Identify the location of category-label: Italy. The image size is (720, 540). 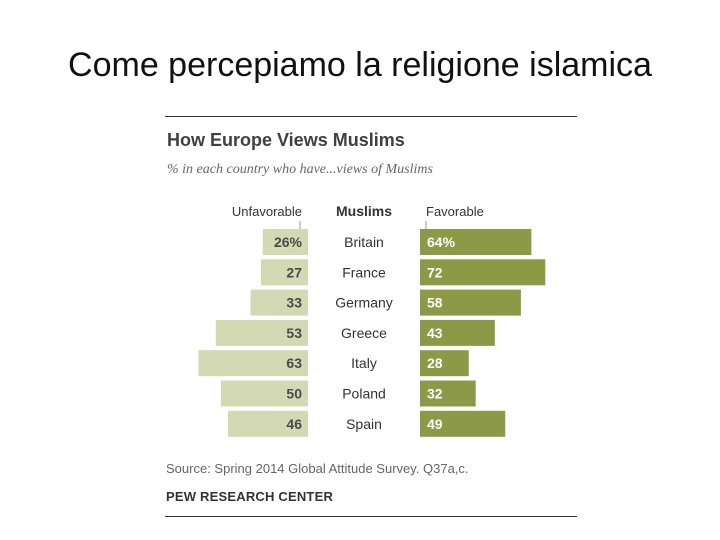
(364, 363).